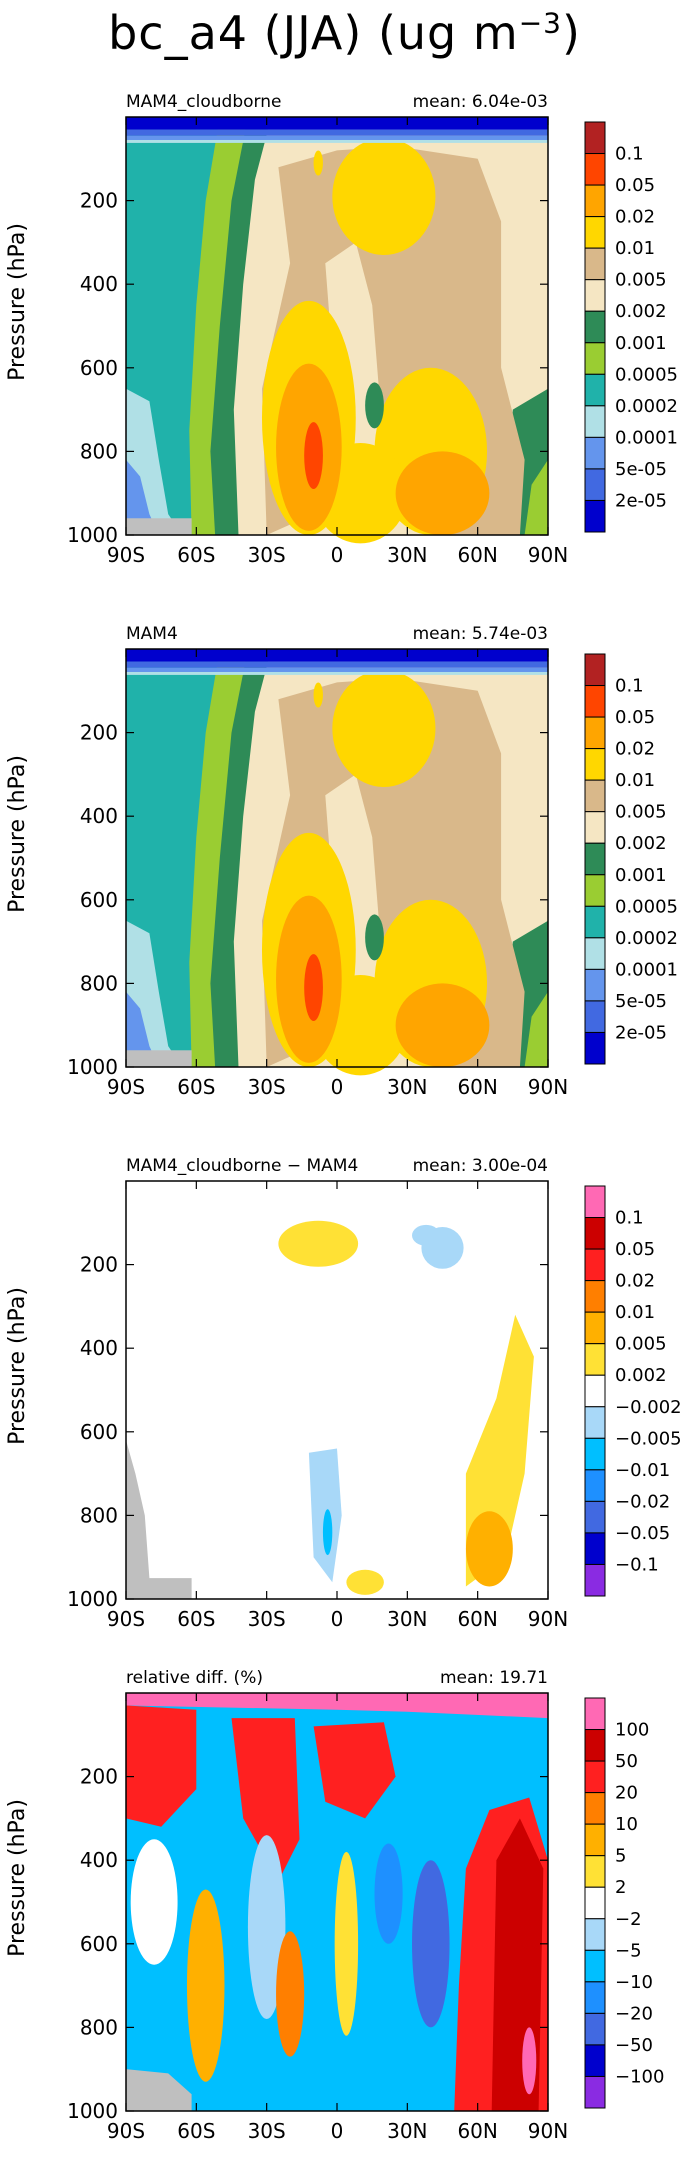  What do you see at coordinates (194, 1678) in the screenshot?
I see `panel-title-left: relative diff. (%)` at bounding box center [194, 1678].